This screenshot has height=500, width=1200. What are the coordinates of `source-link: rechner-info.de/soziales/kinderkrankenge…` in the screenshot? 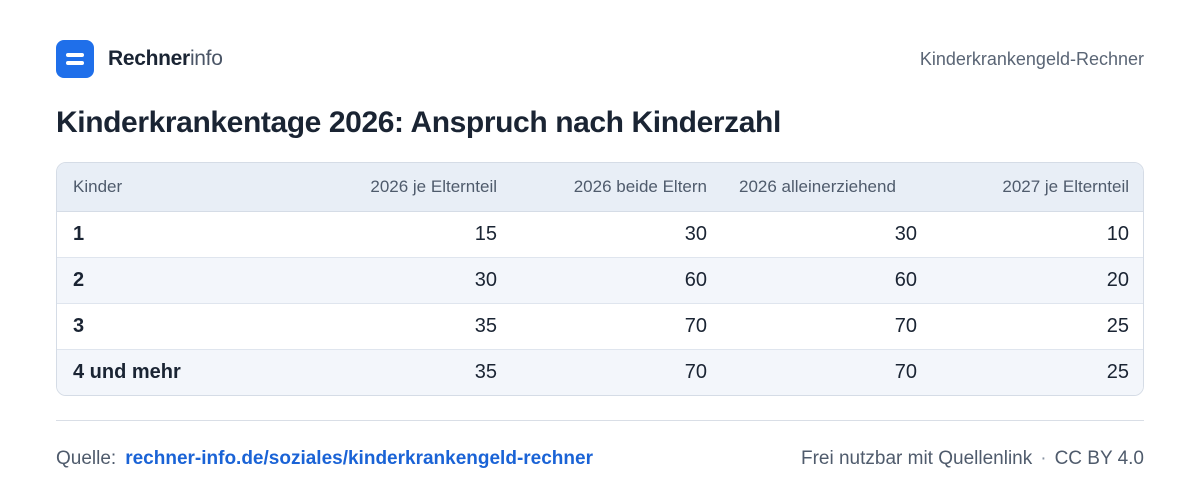 It's located at (359, 458).